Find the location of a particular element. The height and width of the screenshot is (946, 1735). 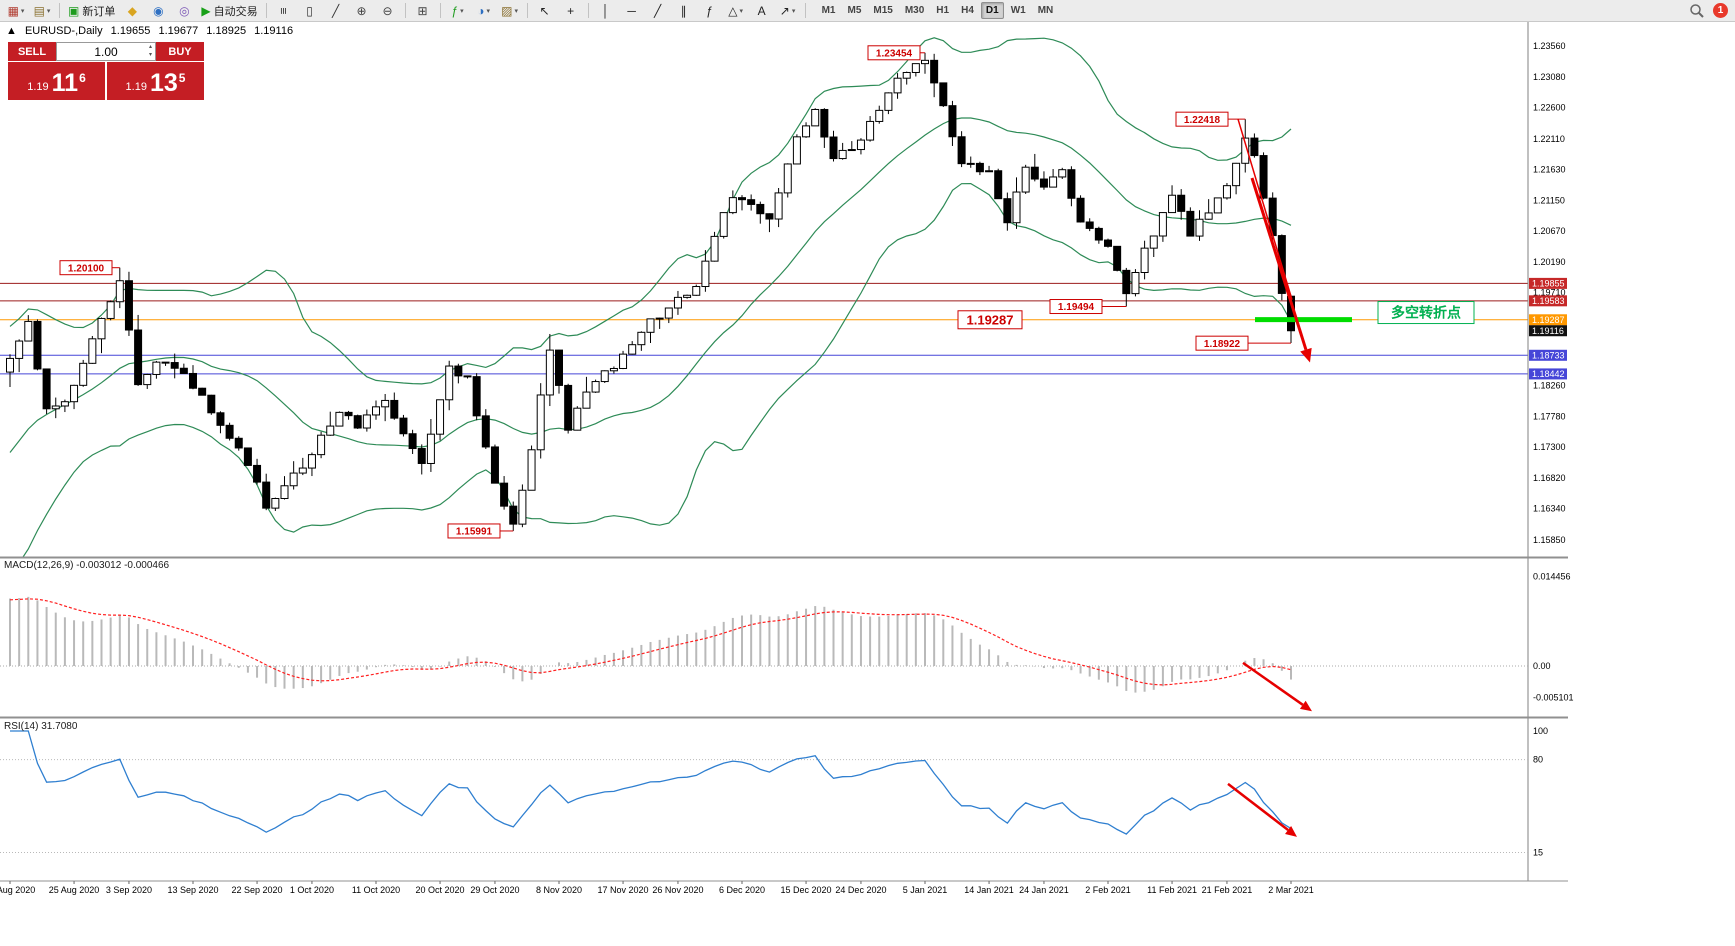

timeframe-button-m15: M15 is located at coordinates (883, 10).